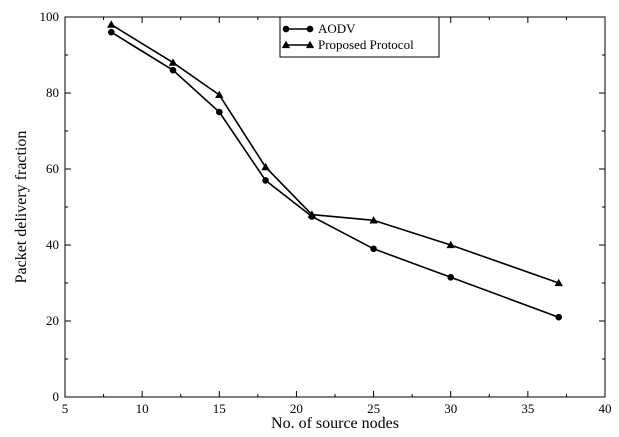 The image size is (619, 437). I want to click on x-tick-label: 10, so click(142, 408).